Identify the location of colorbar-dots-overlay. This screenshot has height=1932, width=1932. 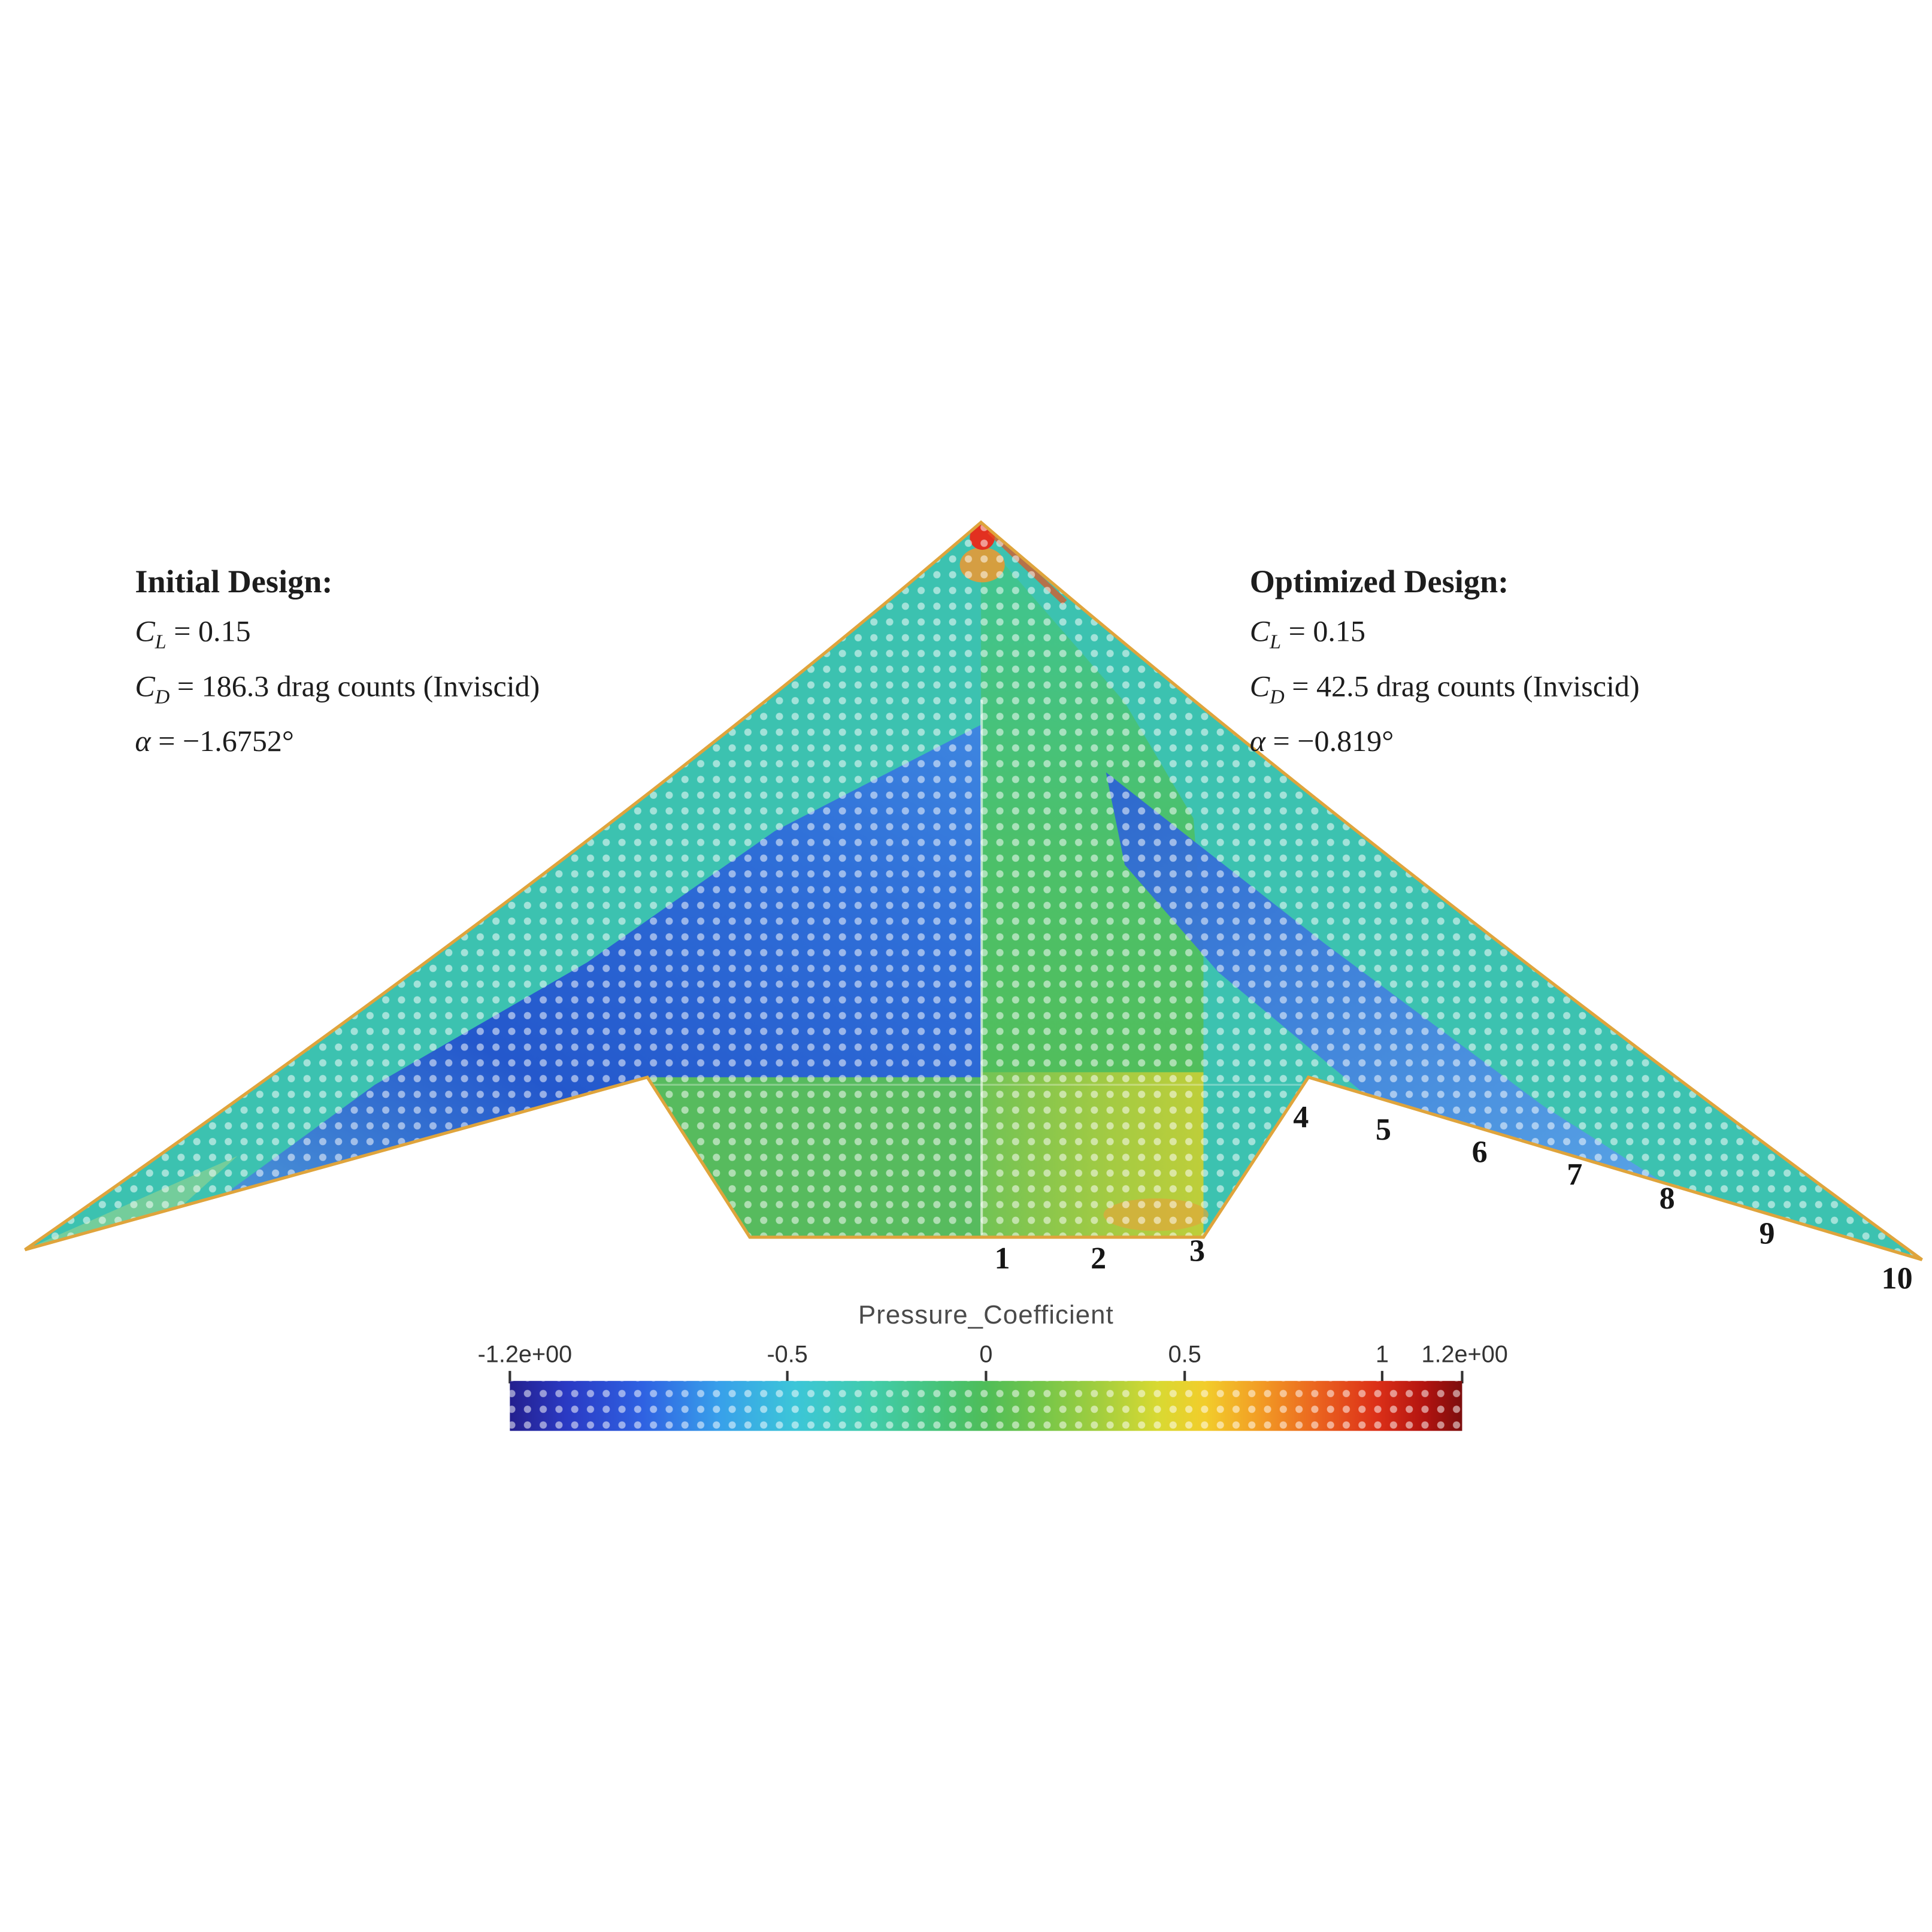
(986, 1405).